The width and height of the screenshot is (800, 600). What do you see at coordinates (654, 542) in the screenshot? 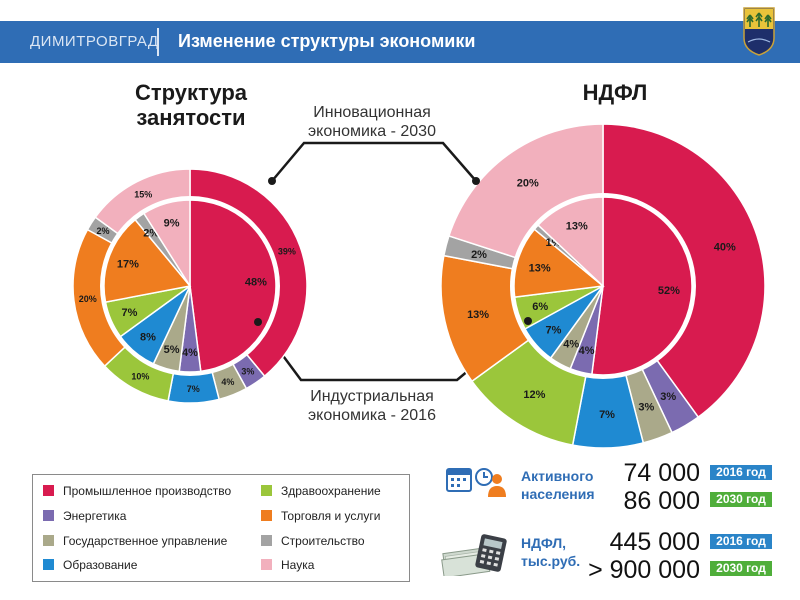
I see `ndfl-2016-value: 445 000` at bounding box center [654, 542].